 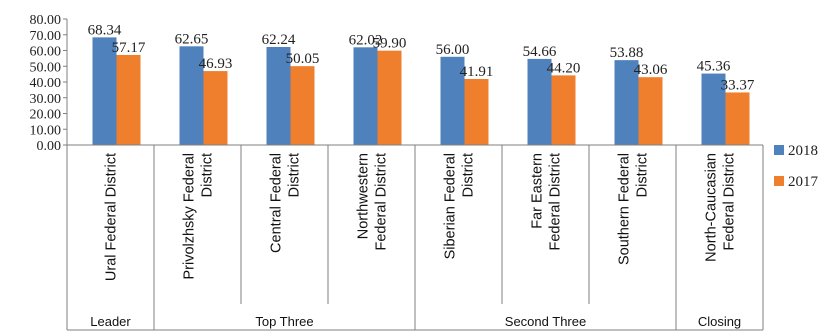 I want to click on group-label: Closing, so click(x=719, y=321).